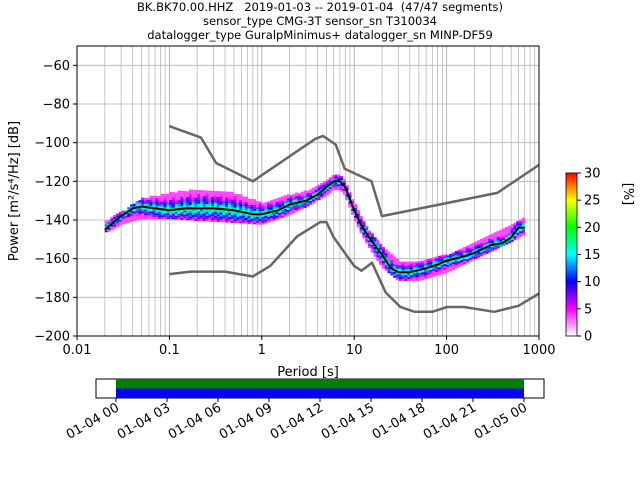 The image size is (640, 480). Describe the element at coordinates (52, 298) in the screenshot. I see `y-tick-label: −180` at that location.